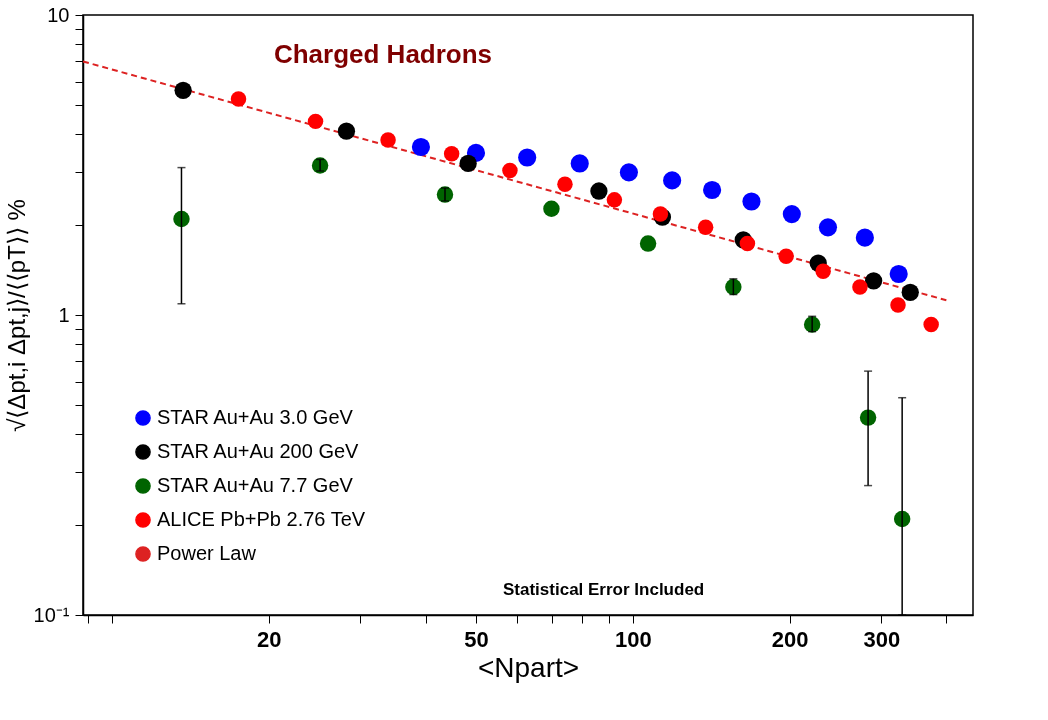 The image size is (1048, 720). What do you see at coordinates (207, 553) in the screenshot?
I see `legend-label: Power Law` at bounding box center [207, 553].